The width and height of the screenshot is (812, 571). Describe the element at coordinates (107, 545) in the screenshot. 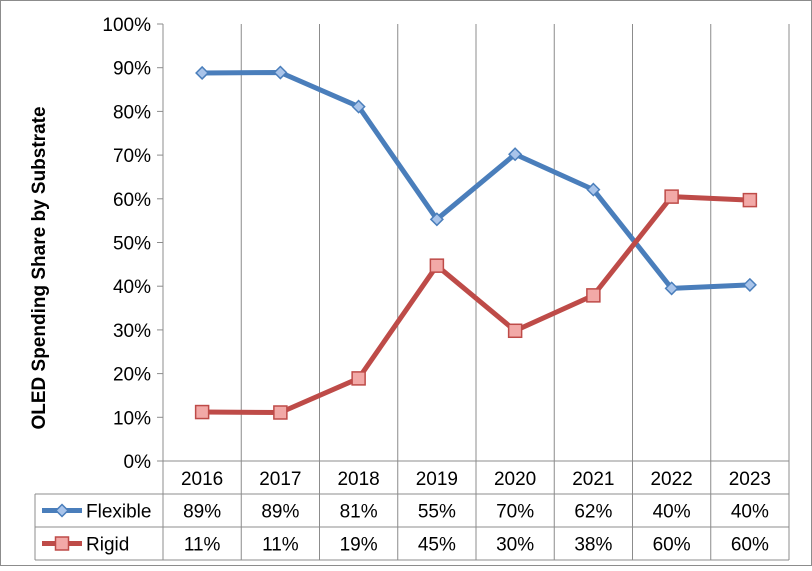

I see `legend-entry: Rigid` at that location.